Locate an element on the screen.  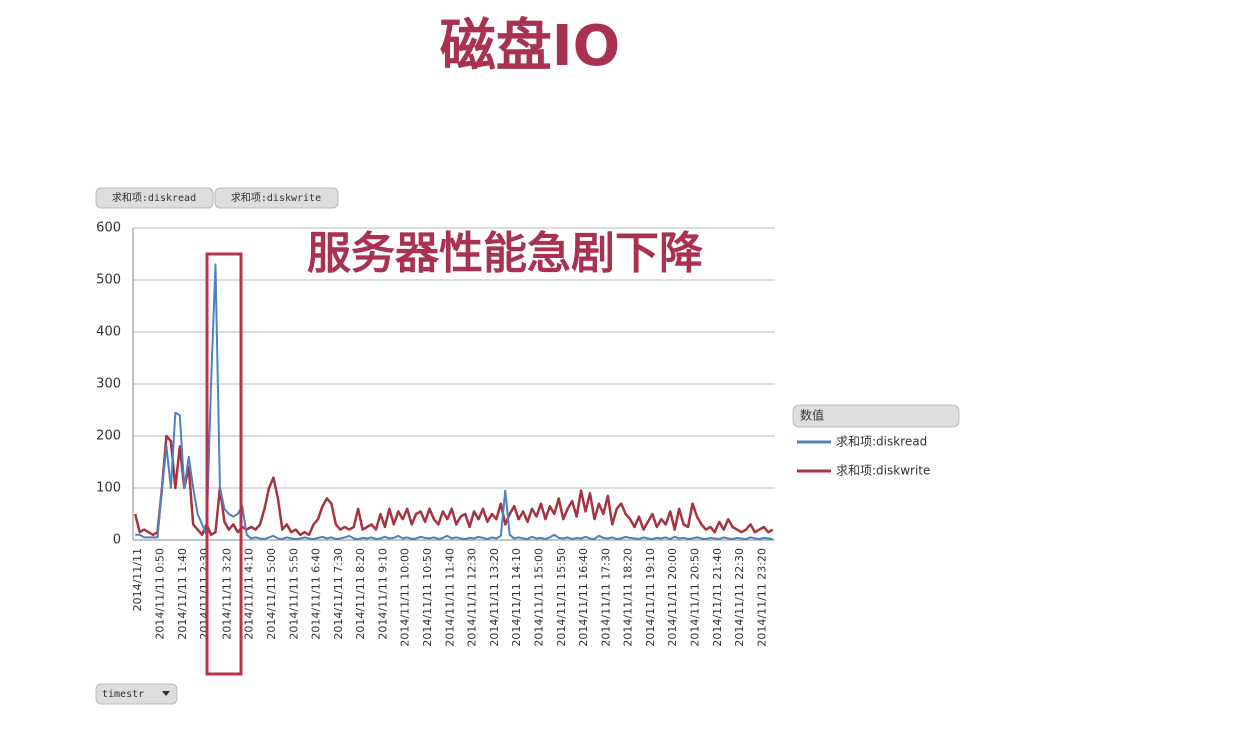
y-tick-label: 400 is located at coordinates (108, 332).